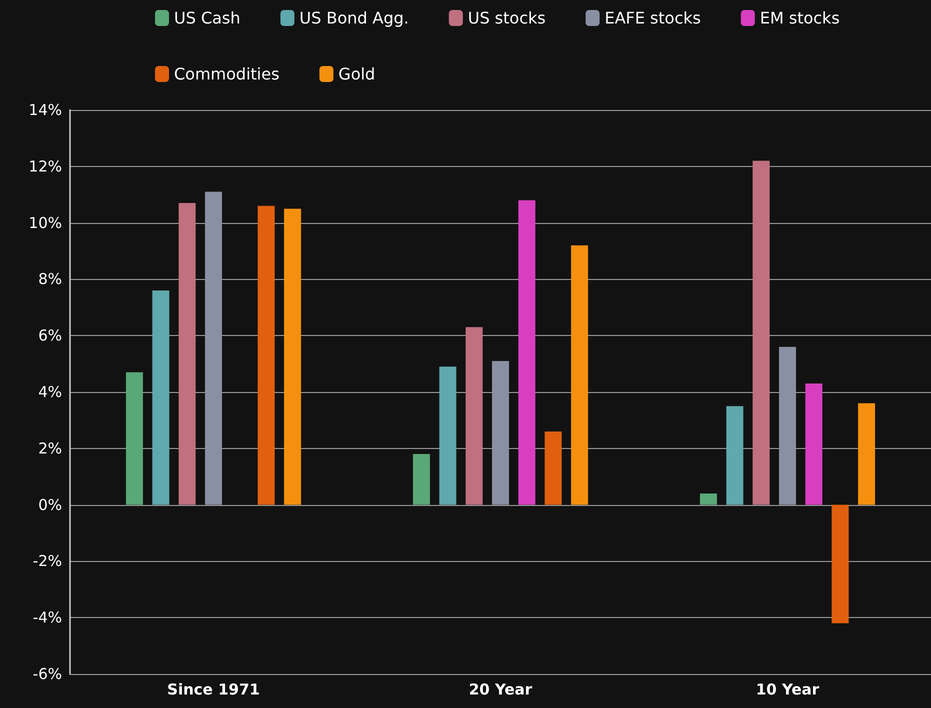 The image size is (931, 708). Describe the element at coordinates (45, 223) in the screenshot. I see `y-tick-label: 10%` at that location.